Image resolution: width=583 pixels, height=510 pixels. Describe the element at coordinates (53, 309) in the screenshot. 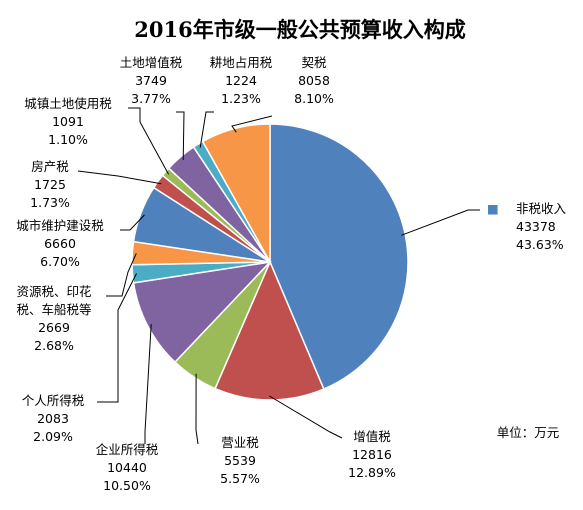

I see `slice-6-label-n1: 税、车船税等` at that location.